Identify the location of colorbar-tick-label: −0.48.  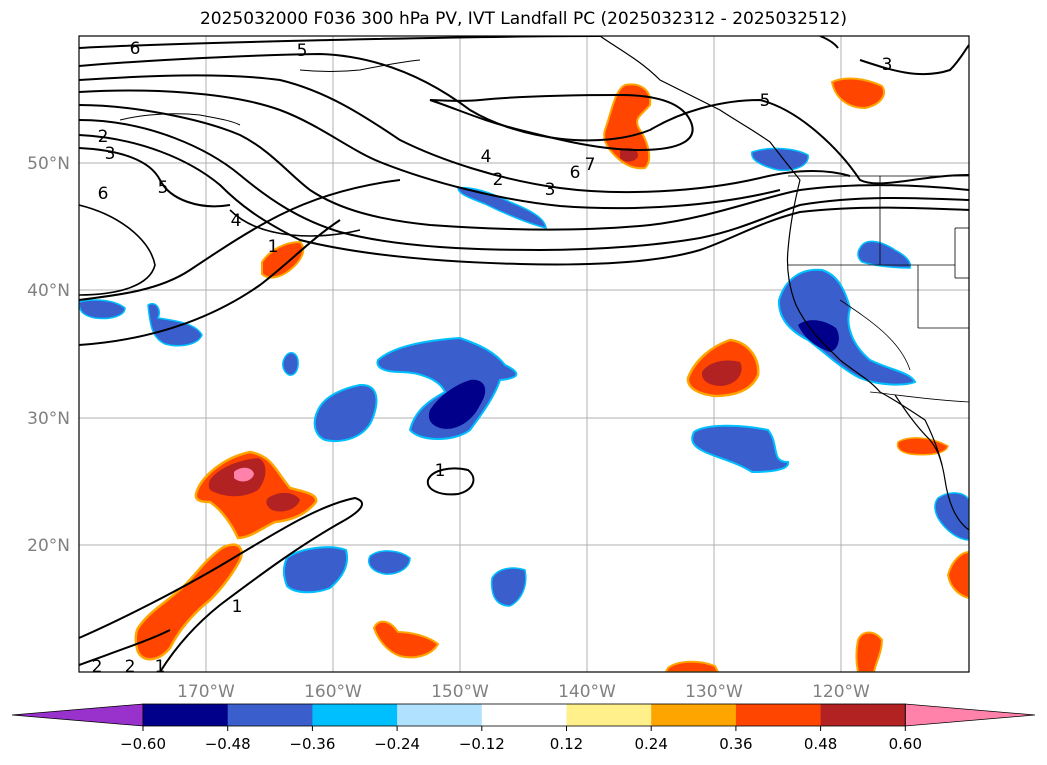
(228, 744).